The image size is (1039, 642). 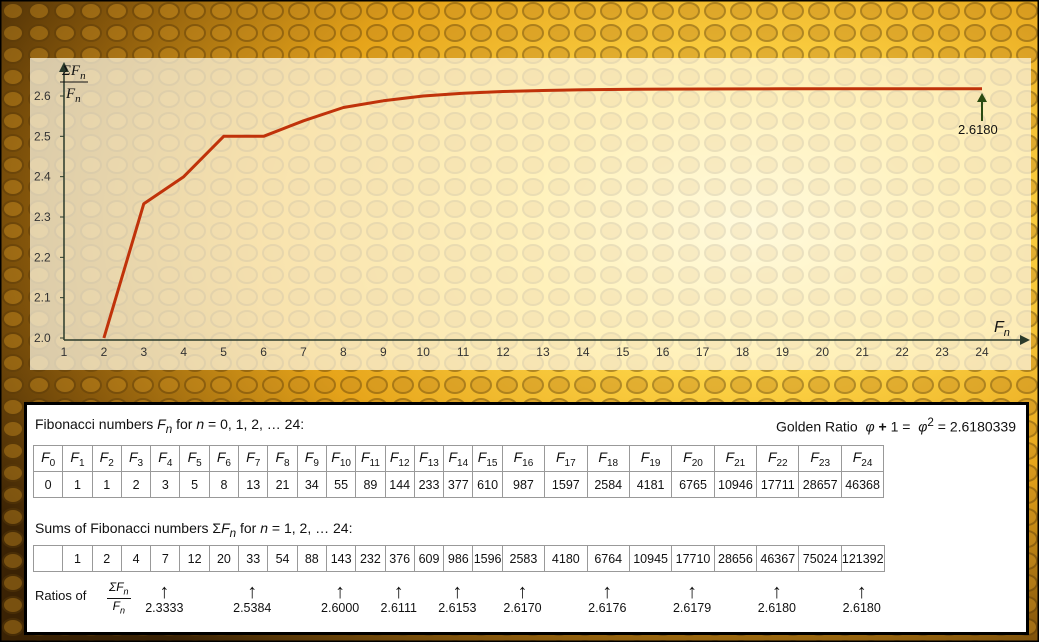 What do you see at coordinates (583, 352) in the screenshot?
I see `x-tick-label: 14` at bounding box center [583, 352].